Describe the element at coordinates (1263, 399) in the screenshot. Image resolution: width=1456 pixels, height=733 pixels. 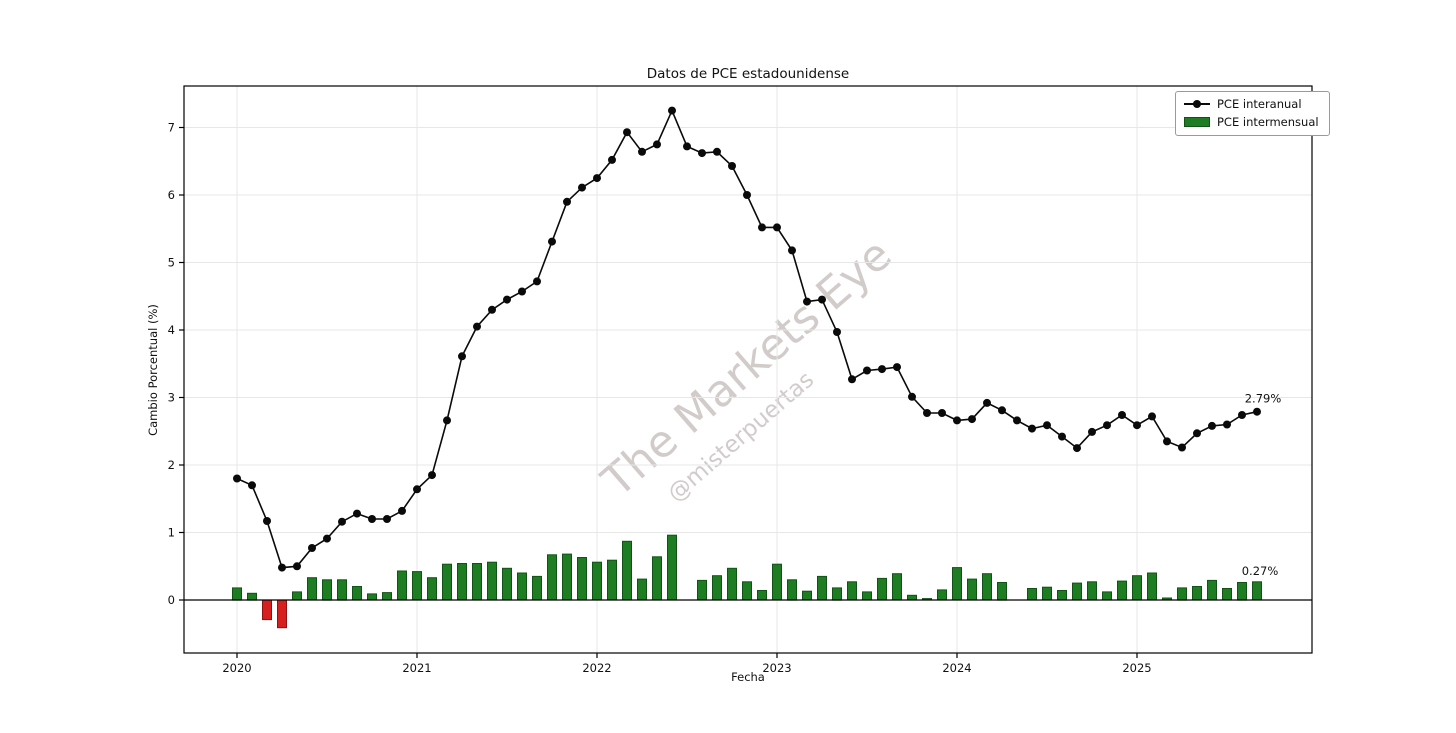
I see `line-end-annotation: 2.79%` at that location.